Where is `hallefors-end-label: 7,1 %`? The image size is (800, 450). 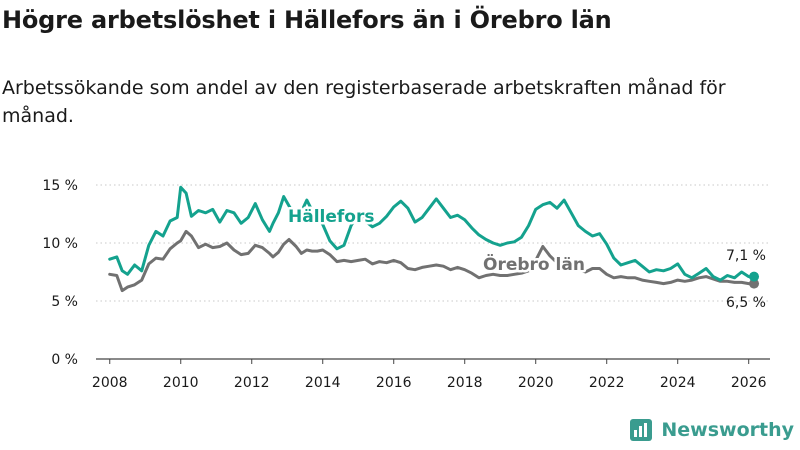
hallefors-end-label: 7,1 % is located at coordinates (746, 256).